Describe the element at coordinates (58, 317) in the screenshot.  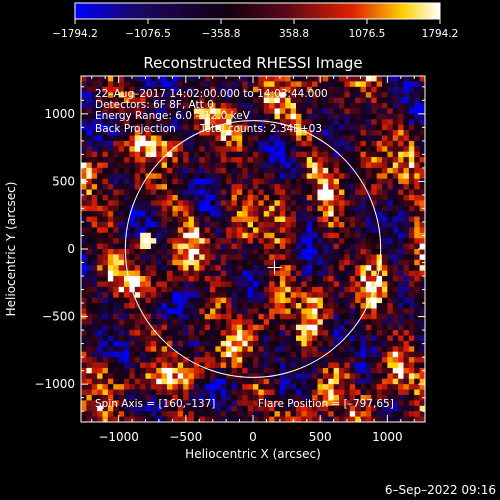
I see `y-tick-label: −500` at that location.